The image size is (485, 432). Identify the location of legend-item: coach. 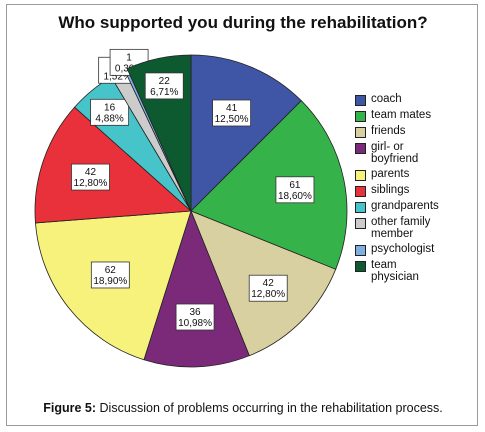
(414, 99).